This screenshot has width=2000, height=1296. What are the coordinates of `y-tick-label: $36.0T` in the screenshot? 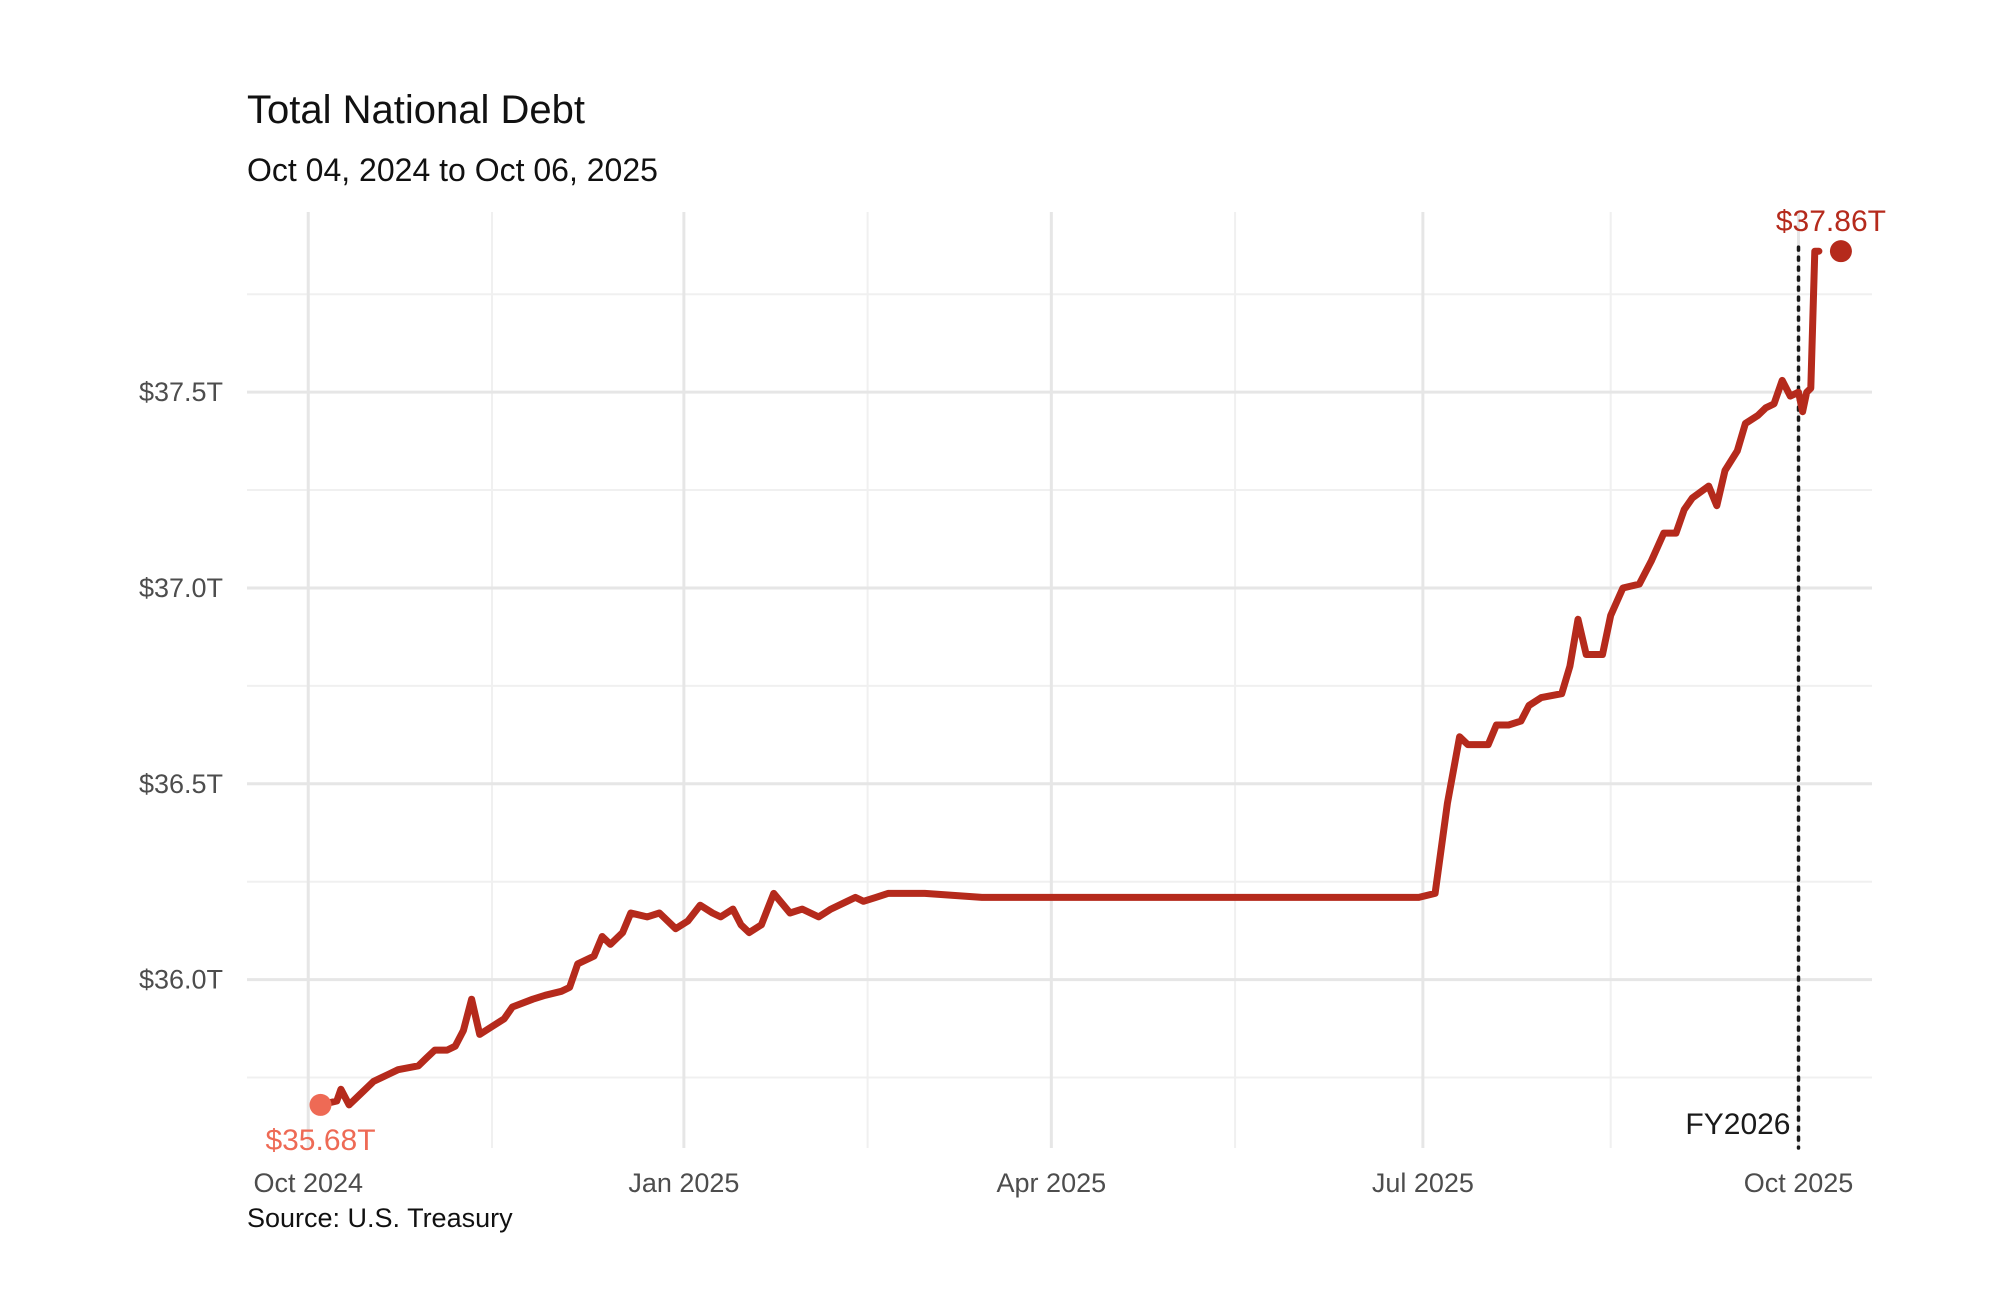 It's located at (181, 980).